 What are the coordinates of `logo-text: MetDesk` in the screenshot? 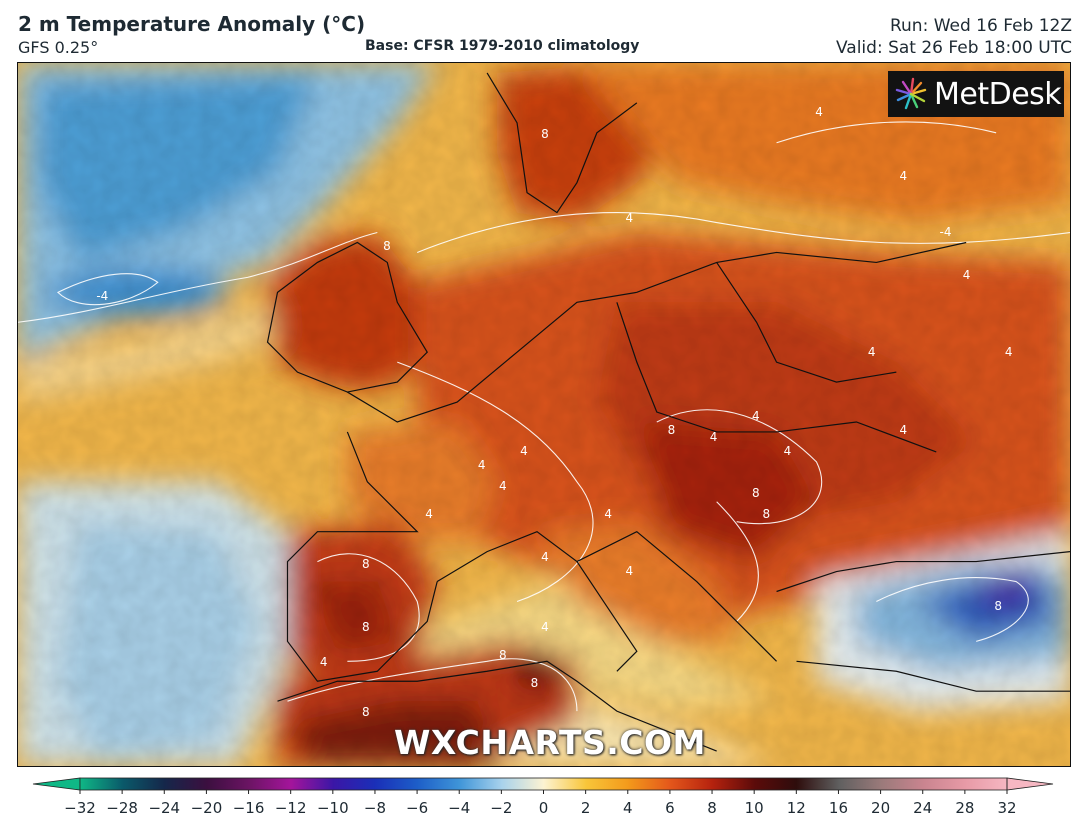 It's located at (998, 94).